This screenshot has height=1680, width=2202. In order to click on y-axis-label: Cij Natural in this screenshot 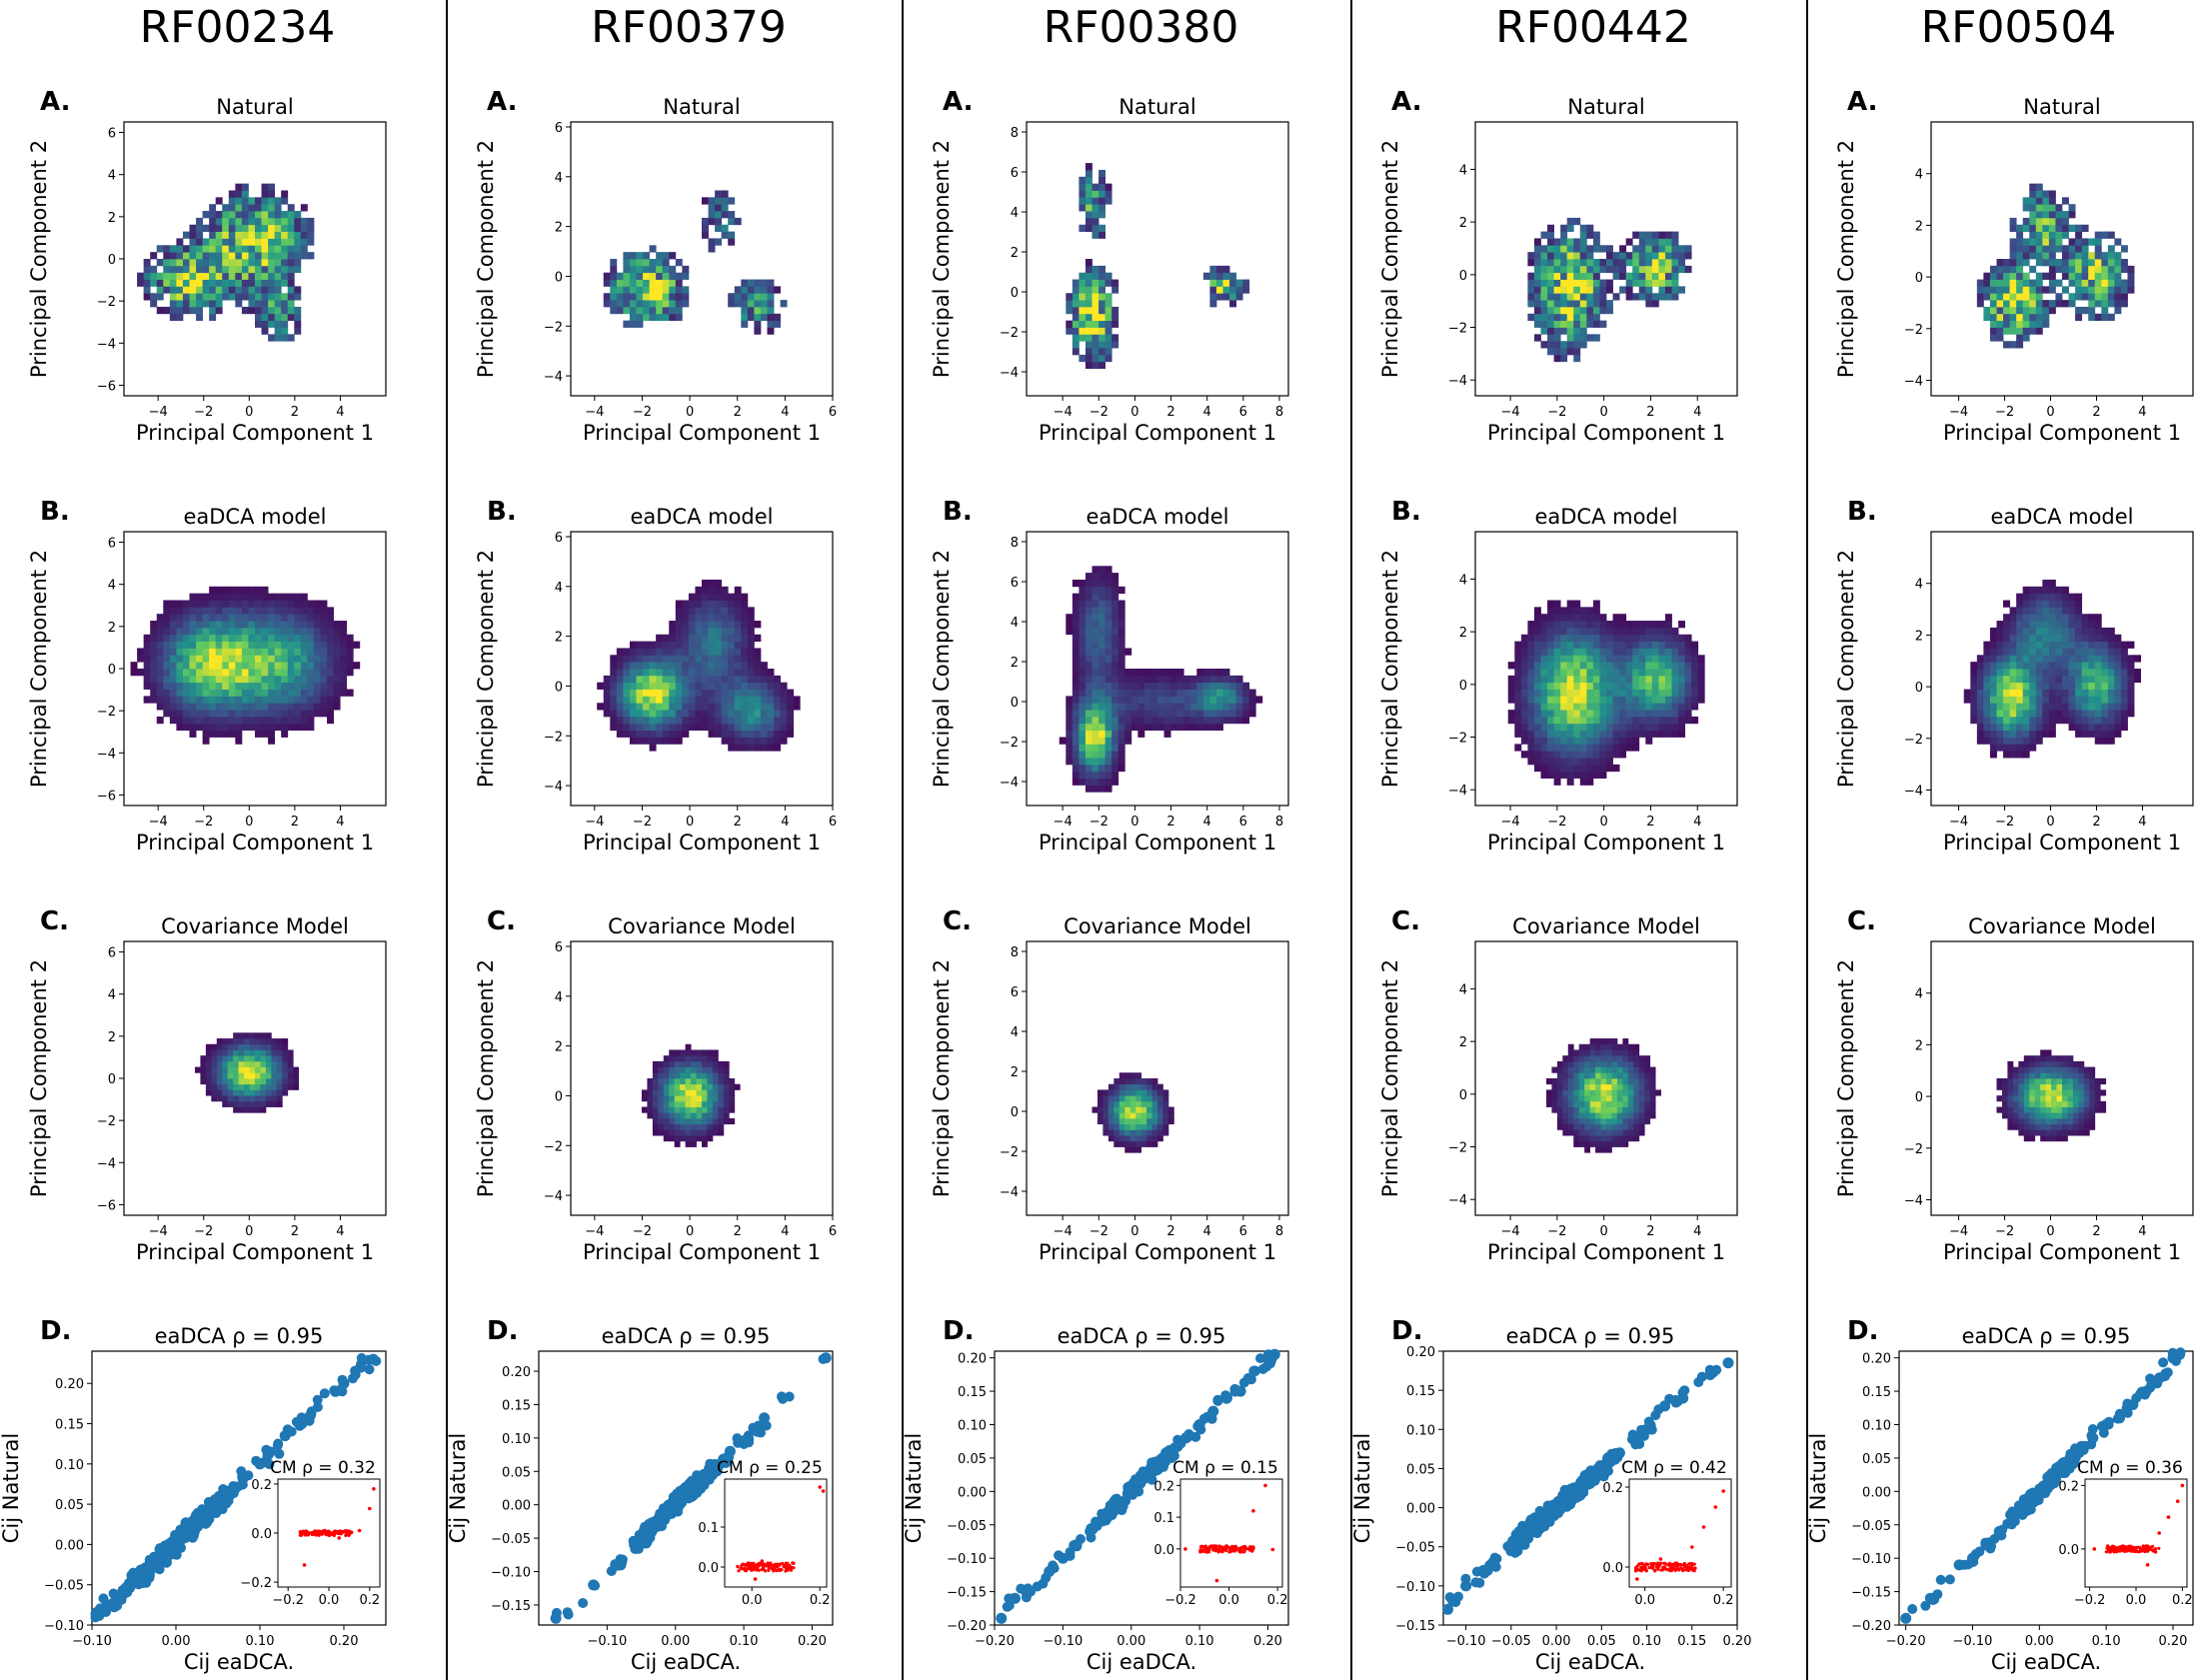, I will do `click(458, 1488)`.